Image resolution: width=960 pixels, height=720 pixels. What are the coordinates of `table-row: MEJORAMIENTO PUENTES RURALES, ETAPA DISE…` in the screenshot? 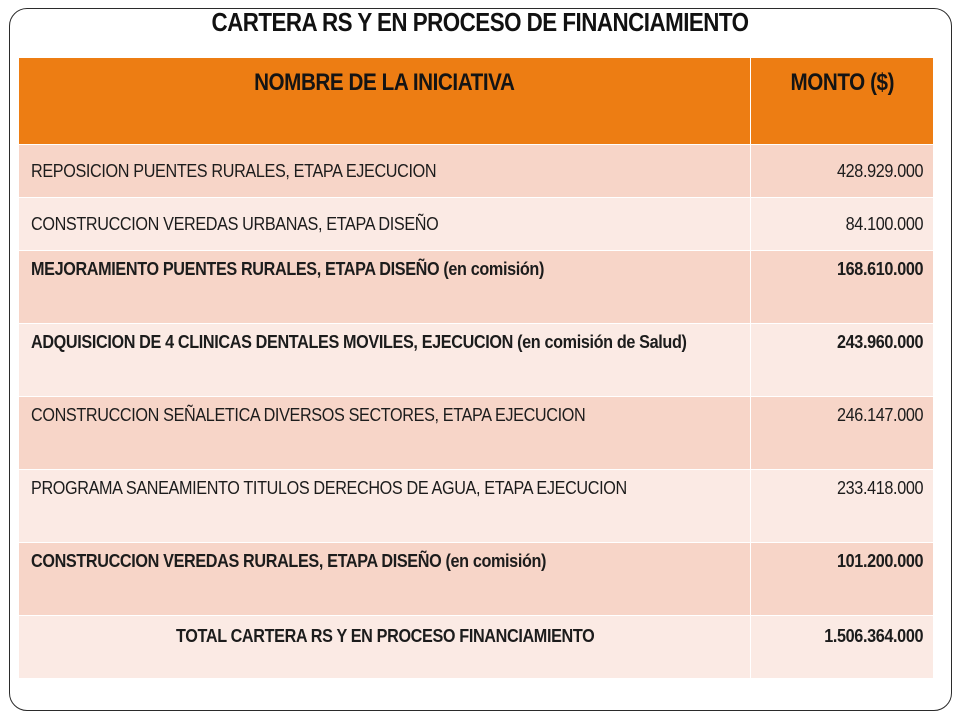 It's located at (476, 287).